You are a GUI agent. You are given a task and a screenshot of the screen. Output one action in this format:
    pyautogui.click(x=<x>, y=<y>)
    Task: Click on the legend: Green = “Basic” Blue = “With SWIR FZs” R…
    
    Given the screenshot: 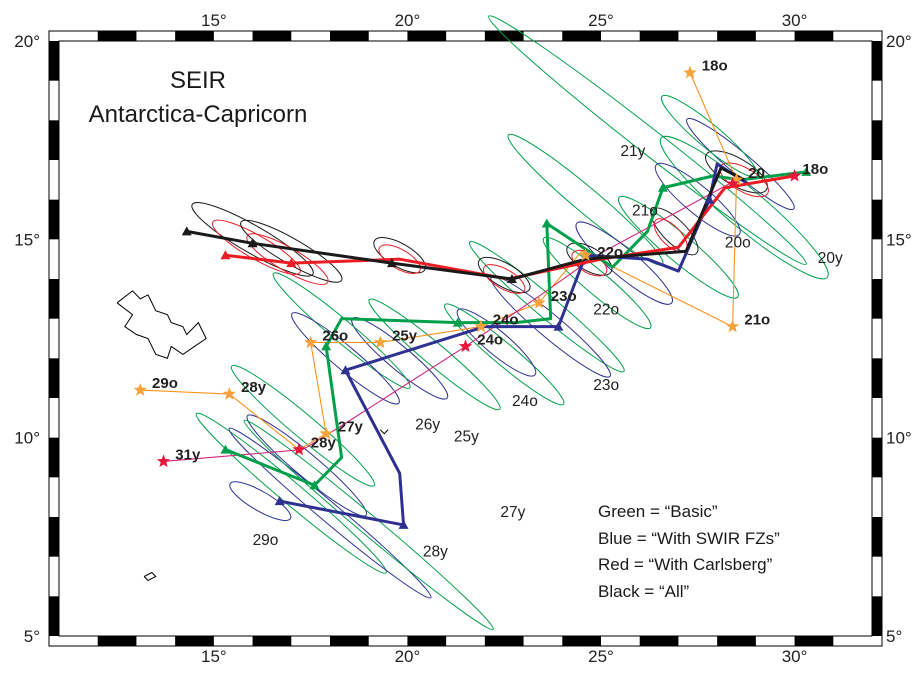 What is the action you would take?
    pyautogui.click(x=689, y=551)
    